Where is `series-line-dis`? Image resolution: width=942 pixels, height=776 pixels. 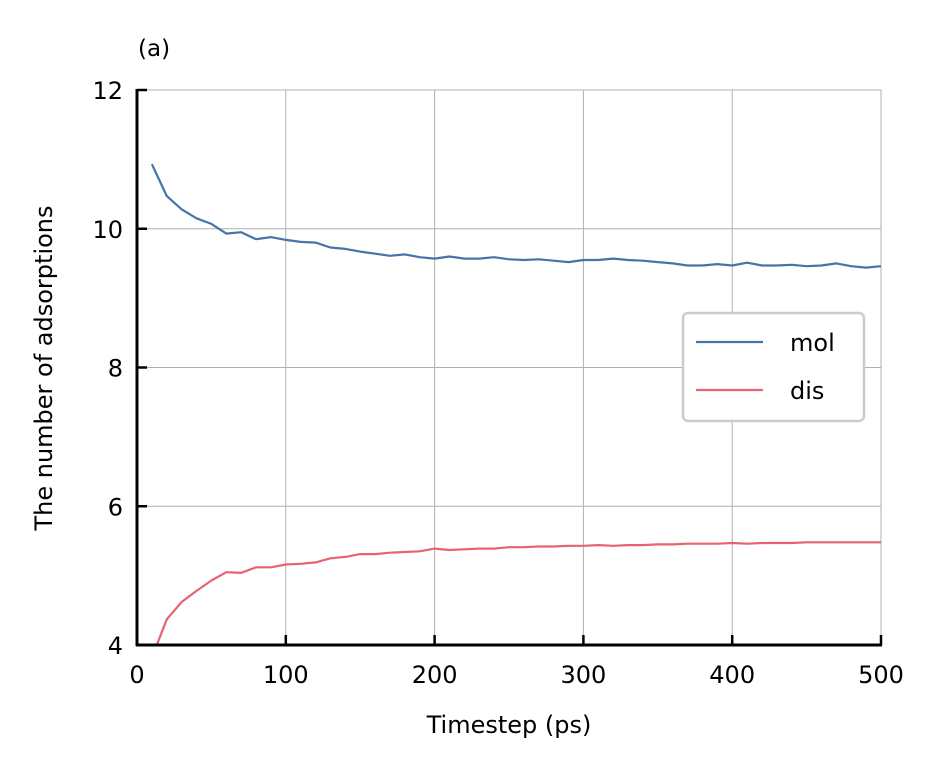
series-line-dis is located at coordinates (518, 593).